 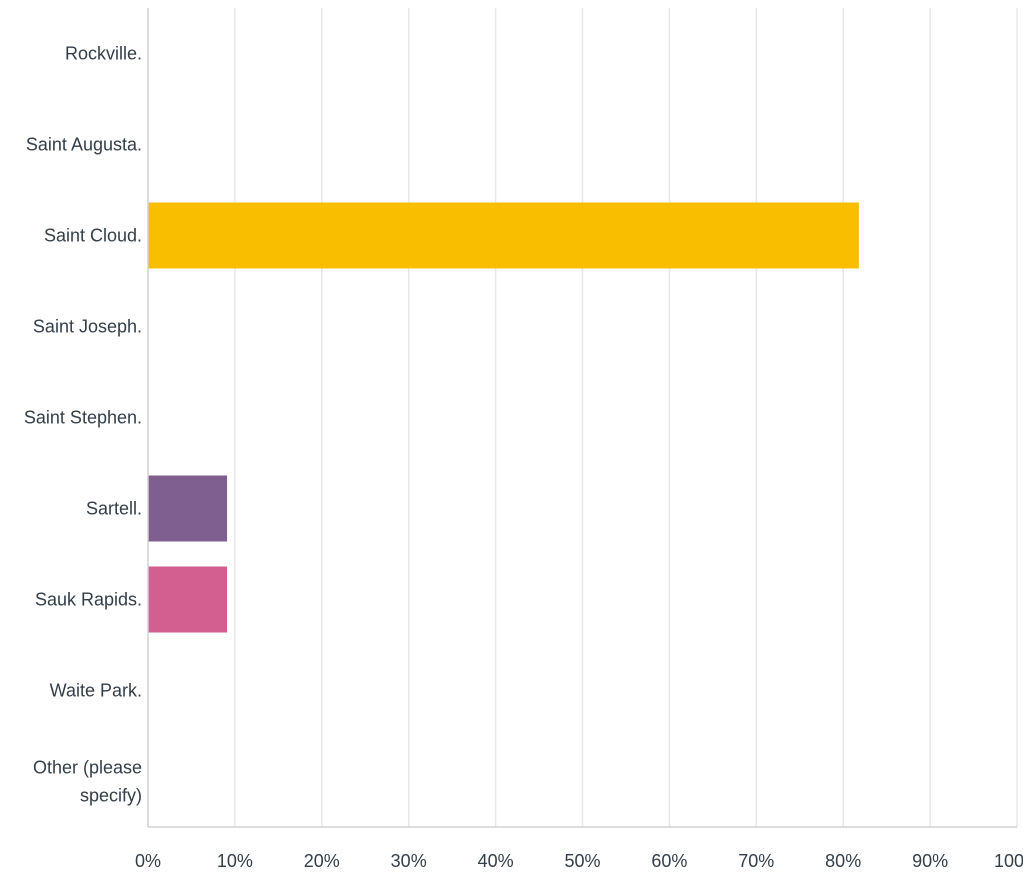 What do you see at coordinates (84, 145) in the screenshot?
I see `category-label: Saint Augusta.` at bounding box center [84, 145].